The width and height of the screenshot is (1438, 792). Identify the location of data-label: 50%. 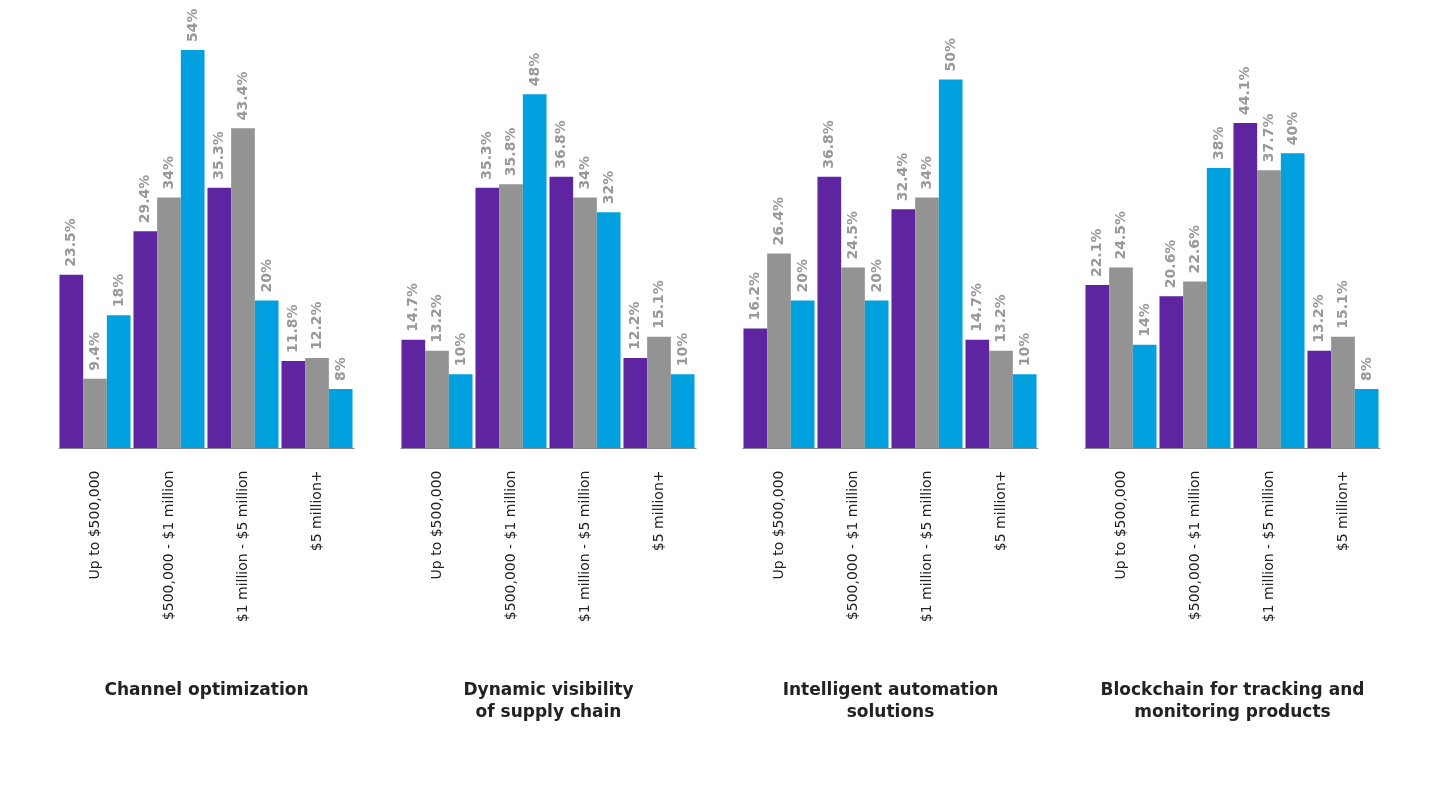
(949, 54).